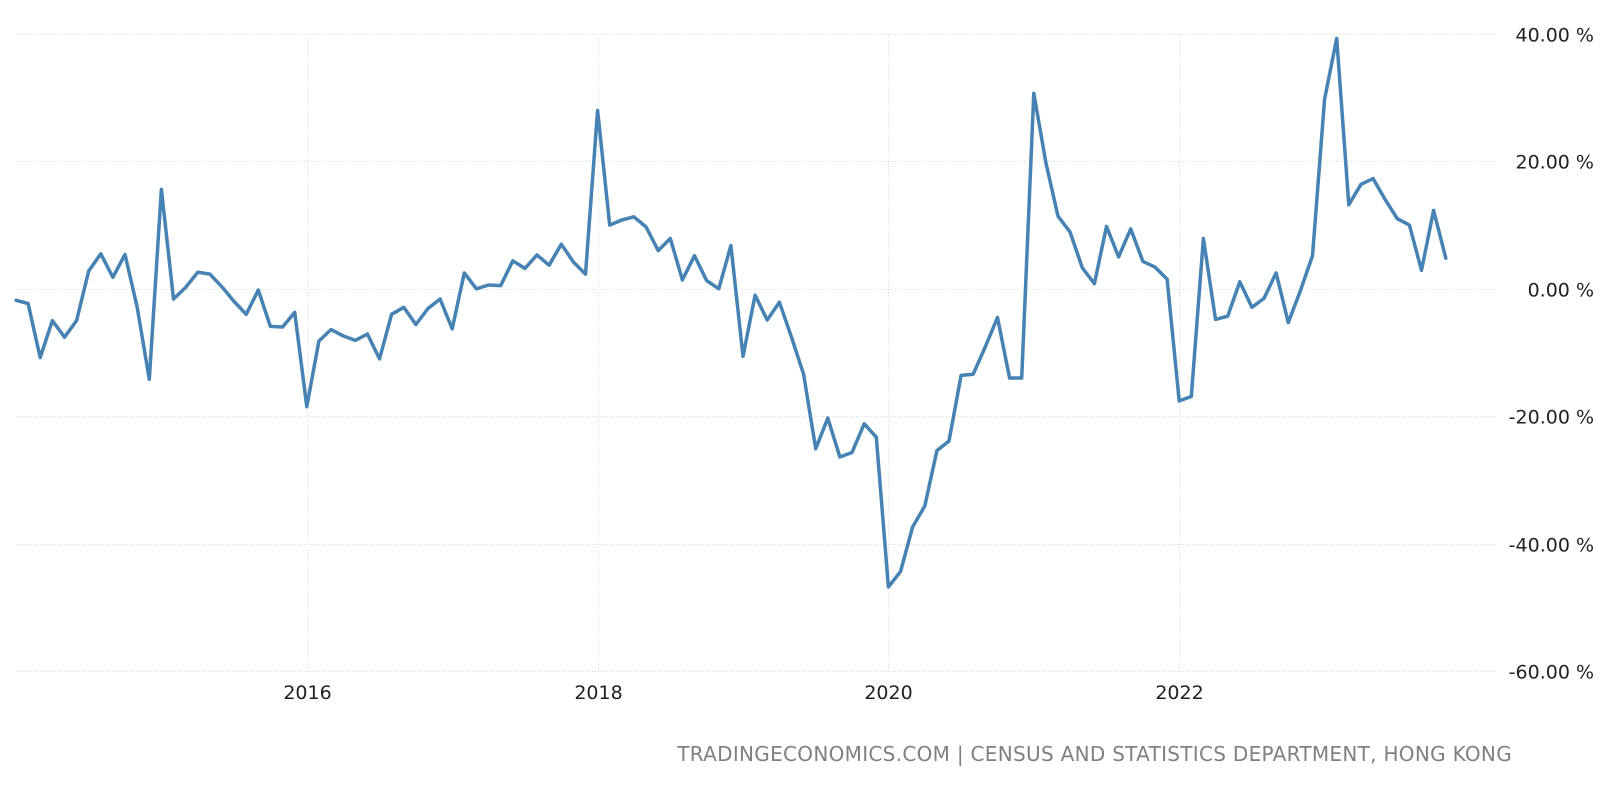  What do you see at coordinates (1561, 291) in the screenshot?
I see `y-tick-label: 0.00 %` at bounding box center [1561, 291].